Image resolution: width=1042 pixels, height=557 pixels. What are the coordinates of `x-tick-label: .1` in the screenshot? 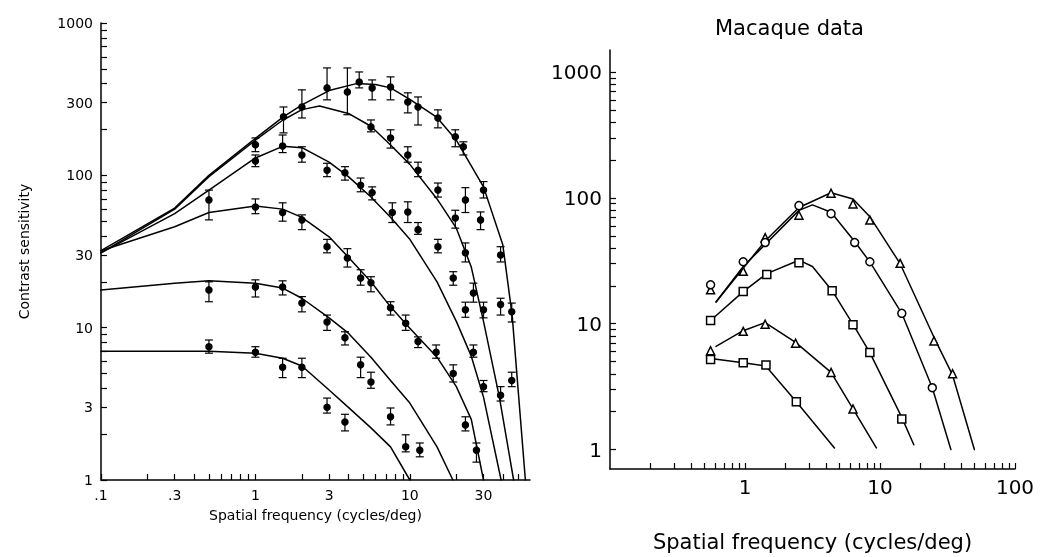 It's located at (101, 495).